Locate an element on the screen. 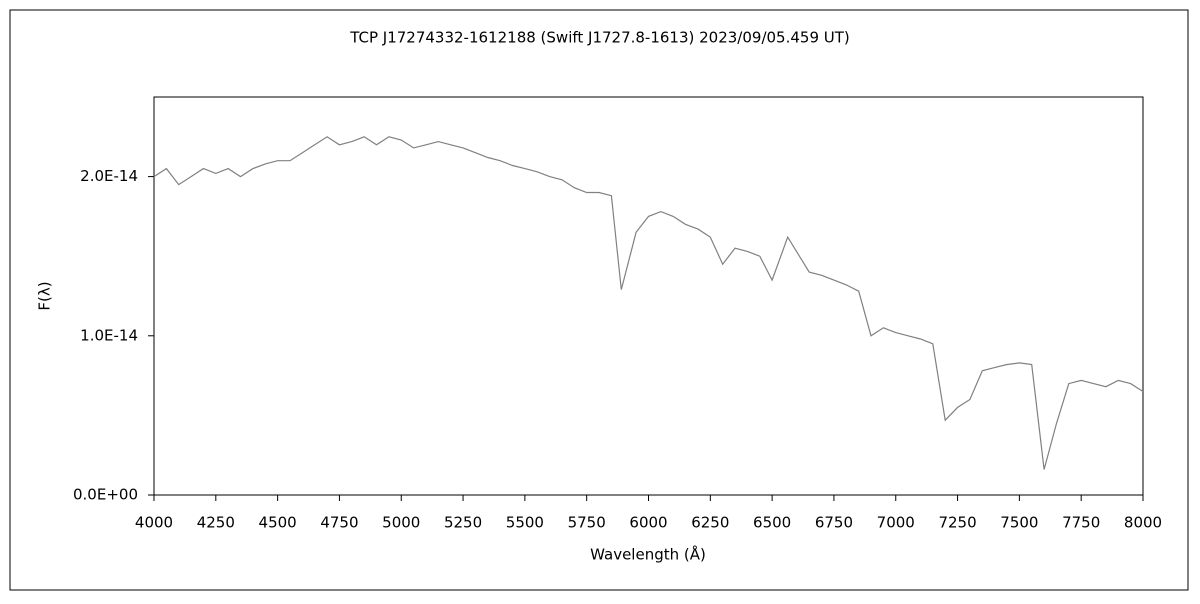  x-tick-label: 4500 is located at coordinates (278, 523).